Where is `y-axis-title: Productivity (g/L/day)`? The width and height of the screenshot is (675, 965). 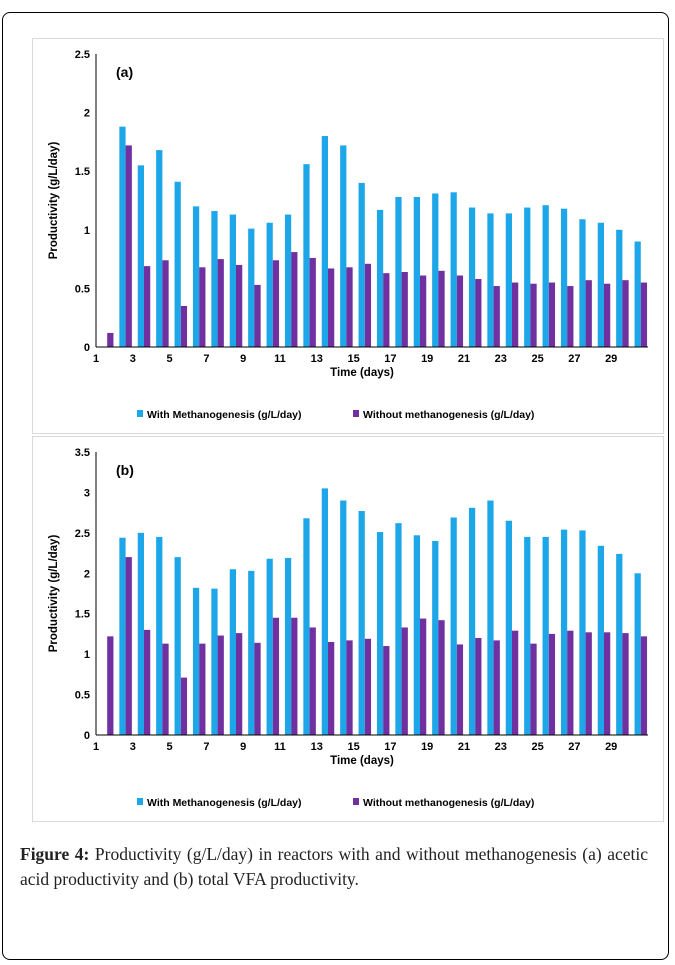
y-axis-title: Productivity (g/L/day) is located at coordinates (54, 201).